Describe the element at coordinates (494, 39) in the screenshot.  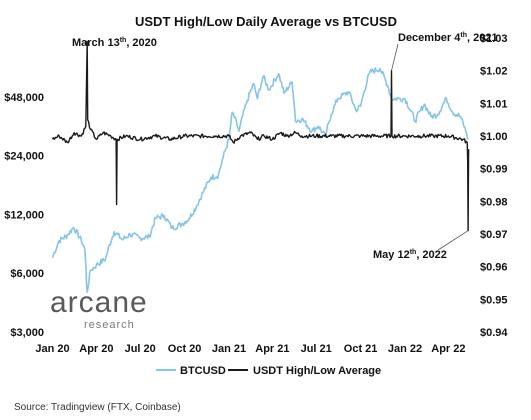
I see `y-right-tick-label: $1.03` at that location.